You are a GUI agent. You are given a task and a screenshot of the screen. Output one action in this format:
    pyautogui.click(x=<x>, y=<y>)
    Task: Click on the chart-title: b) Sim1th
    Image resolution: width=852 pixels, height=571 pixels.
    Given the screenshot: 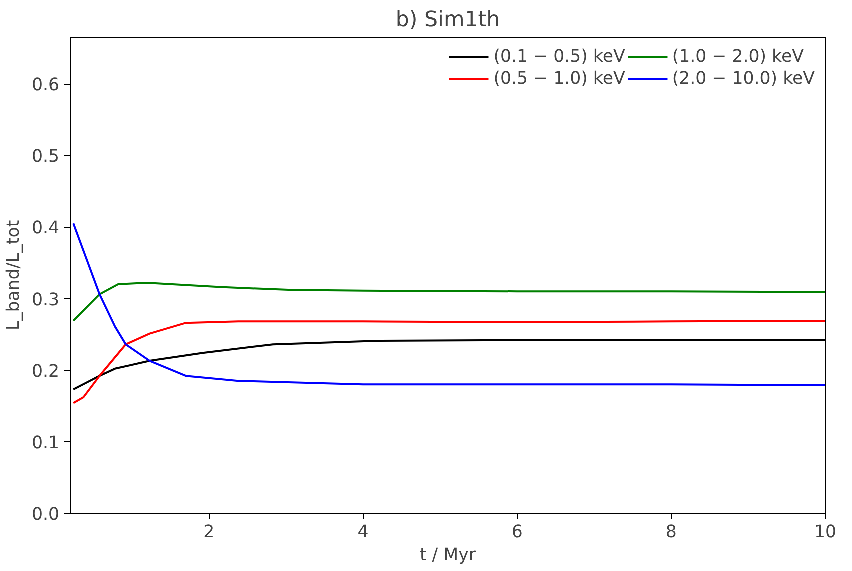 What is the action you would take?
    pyautogui.click(x=448, y=20)
    